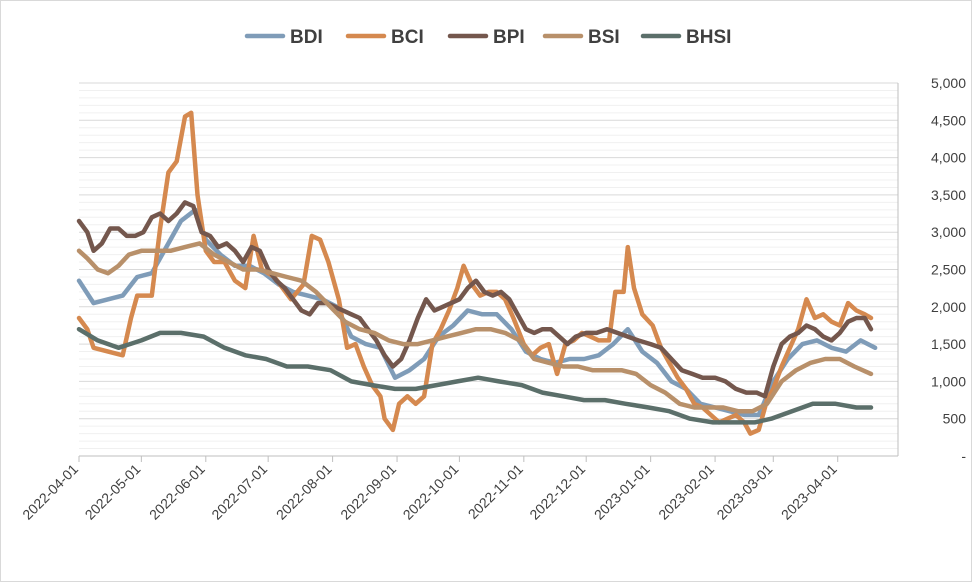 The width and height of the screenshot is (972, 582). I want to click on x-tick-label: 2023-04-01, so click(809, 492).